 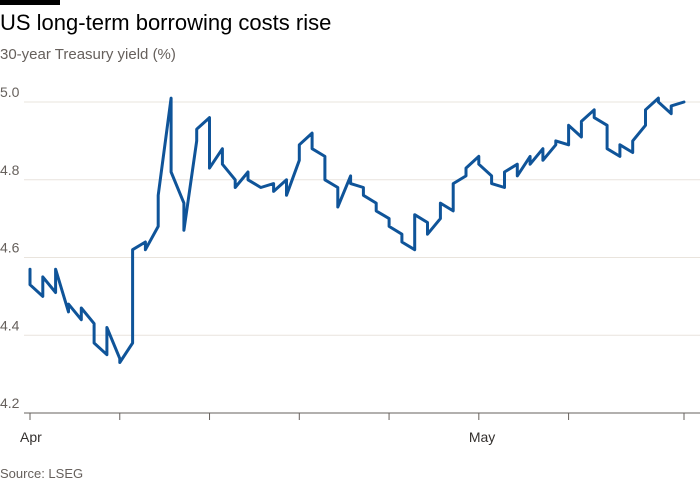 I want to click on x-axis: Apr May, so click(x=352, y=429).